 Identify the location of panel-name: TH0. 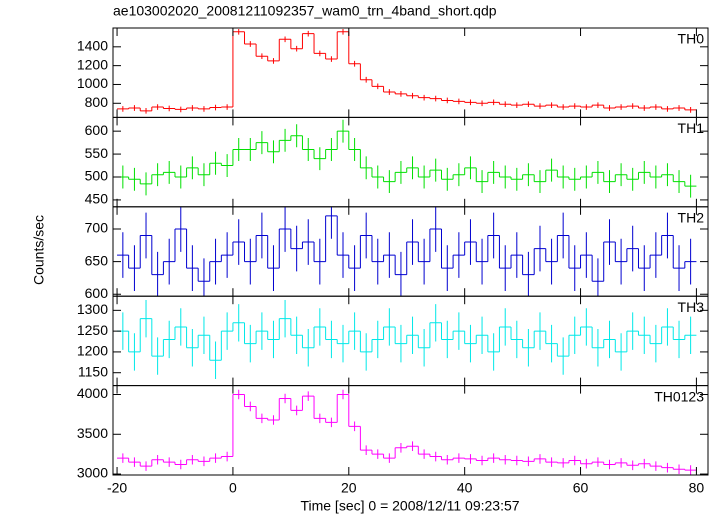
(691, 39).